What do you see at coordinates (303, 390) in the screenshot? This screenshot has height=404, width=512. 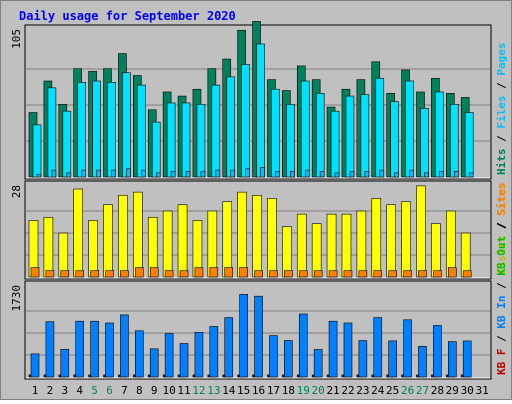 I see `x-tick-label: 19` at bounding box center [303, 390].